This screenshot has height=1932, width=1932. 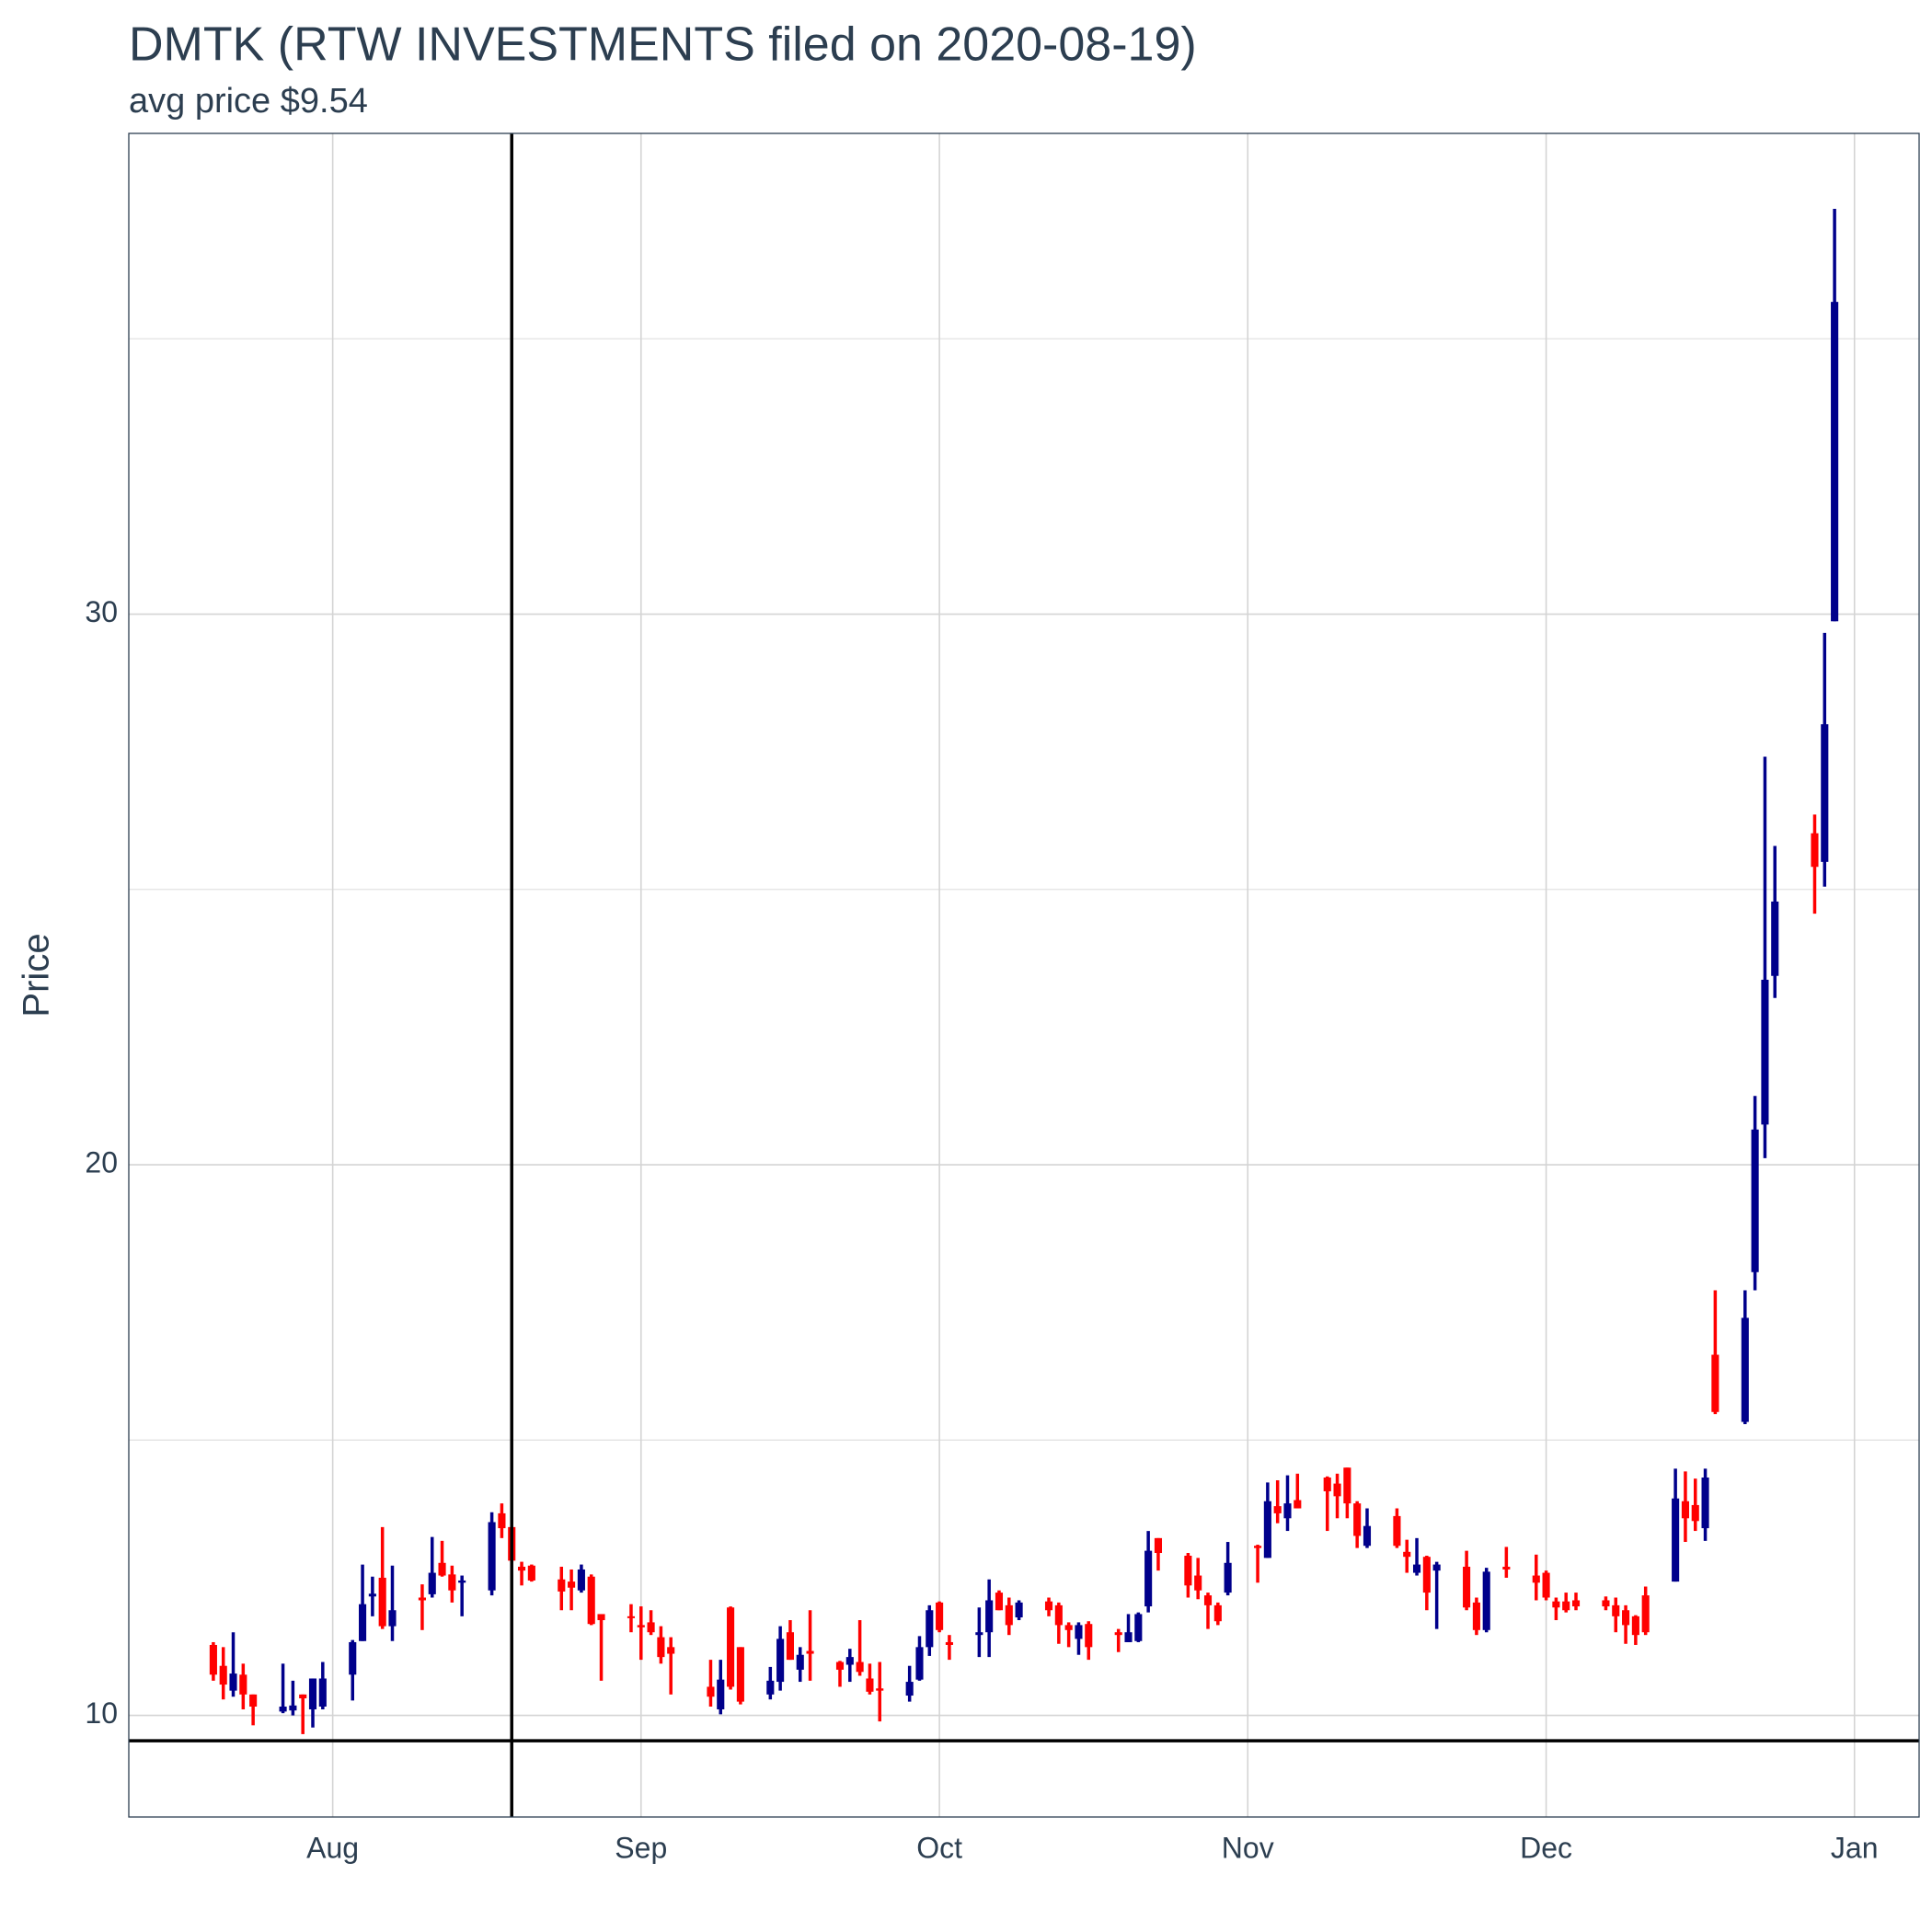 What do you see at coordinates (1855, 1847) in the screenshot?
I see `x-tick-label: Jan` at bounding box center [1855, 1847].